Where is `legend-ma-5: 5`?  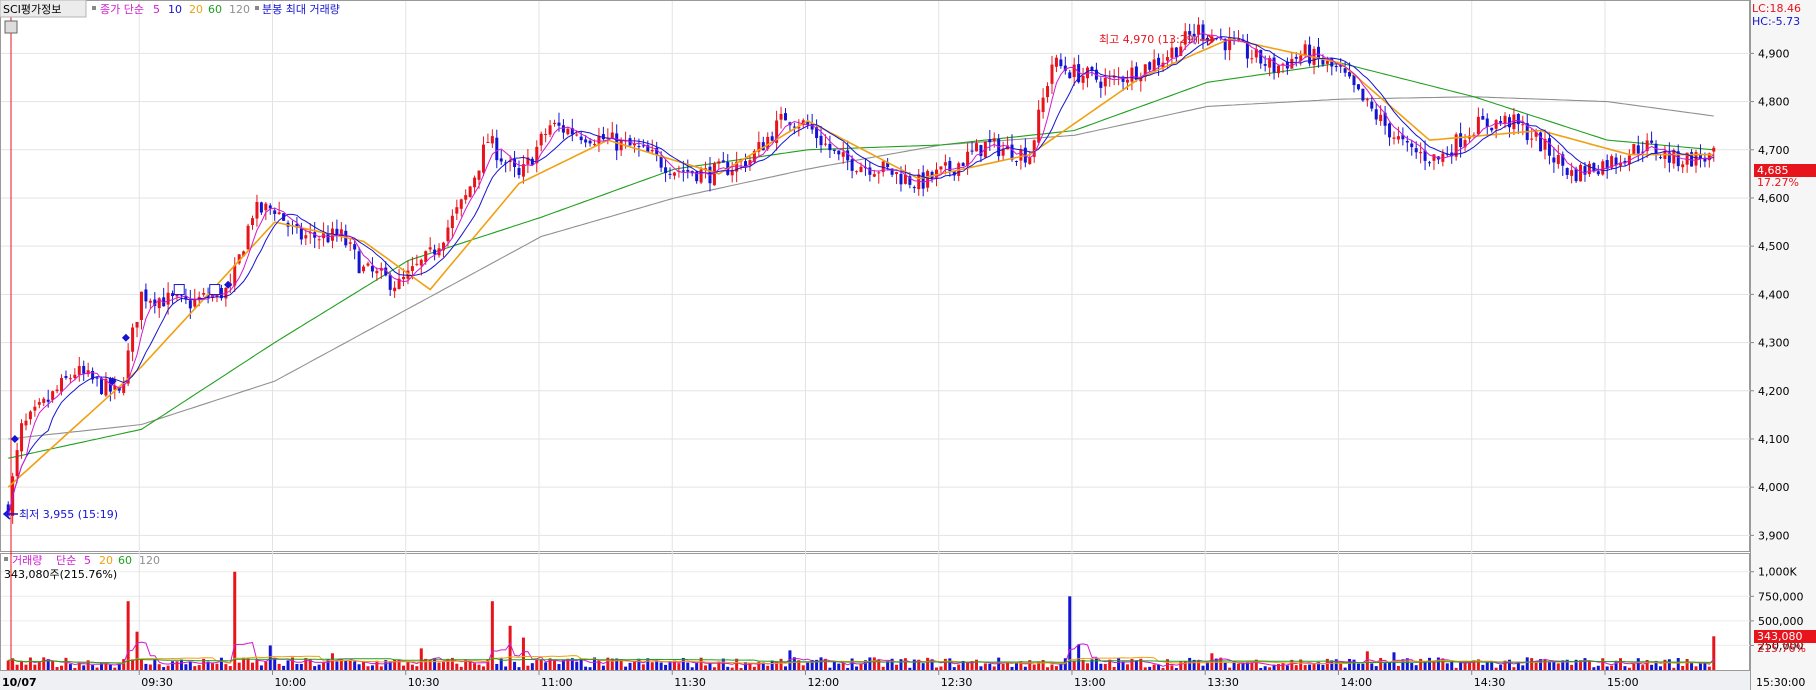 legend-ma-5: 5 is located at coordinates (156, 9).